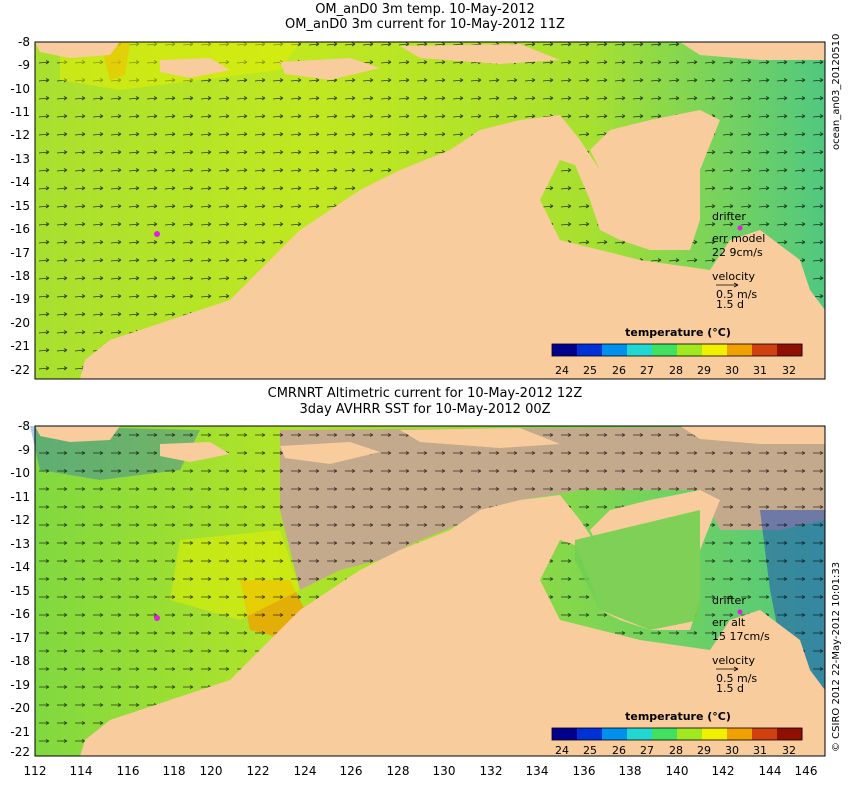 The width and height of the screenshot is (850, 800). I want to click on bottom-cb-tick: 29, so click(704, 750).